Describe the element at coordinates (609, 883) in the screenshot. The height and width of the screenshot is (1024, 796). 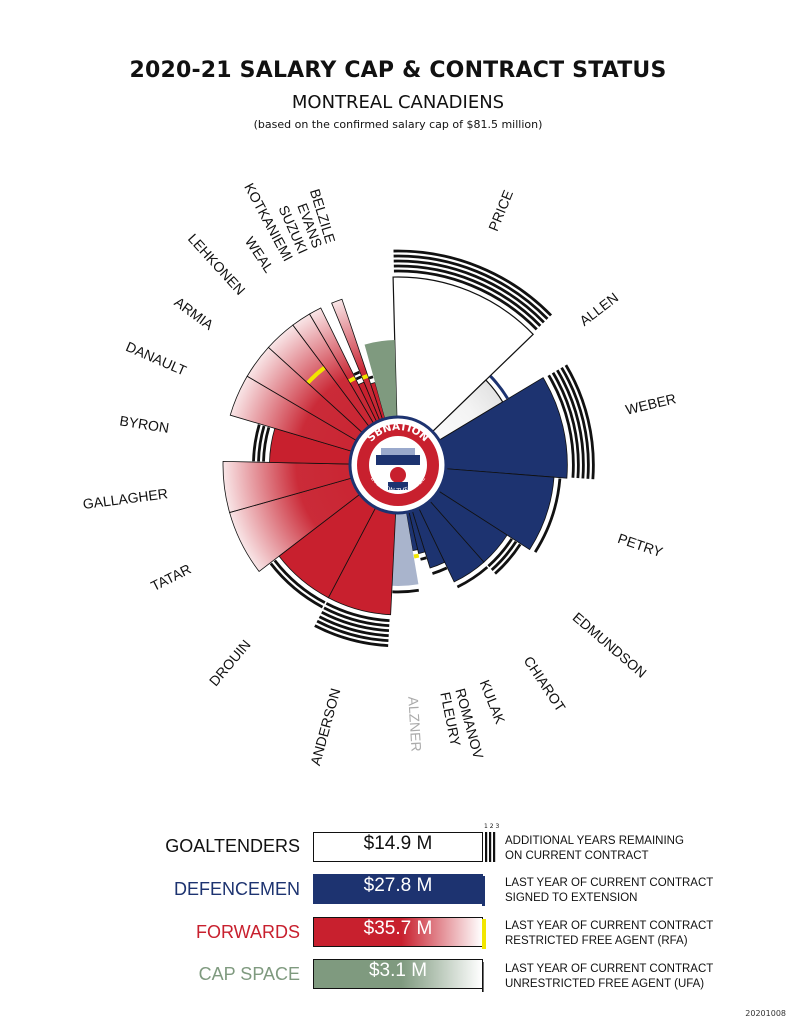
I see `legend-extension-desc-1: LAST YEAR OF CURRENT CONTRACT` at that location.